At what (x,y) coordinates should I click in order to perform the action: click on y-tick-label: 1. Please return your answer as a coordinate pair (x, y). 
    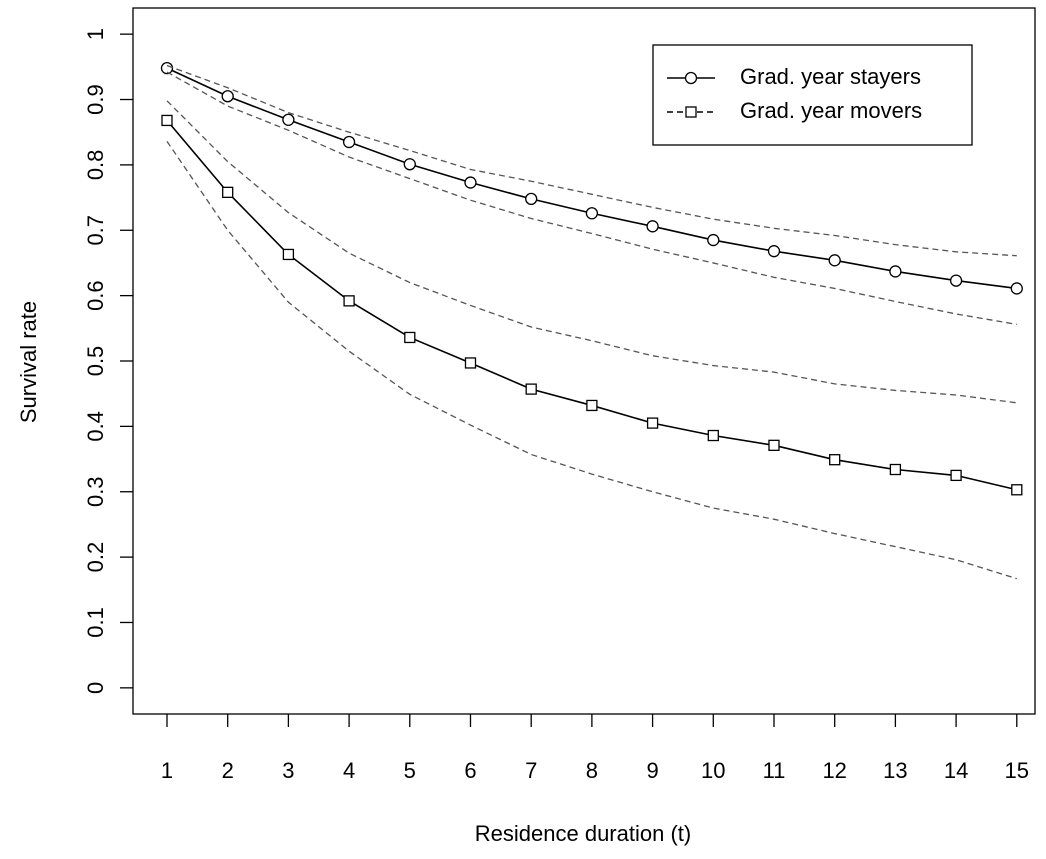
    Looking at the image, I should click on (95, 34).